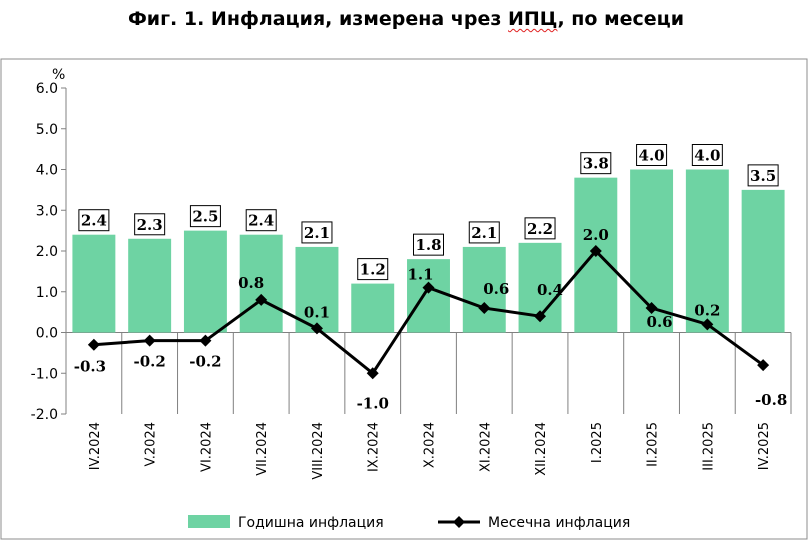 This screenshot has width=812, height=543. I want to click on category-label: VII.2024, so click(262, 449).